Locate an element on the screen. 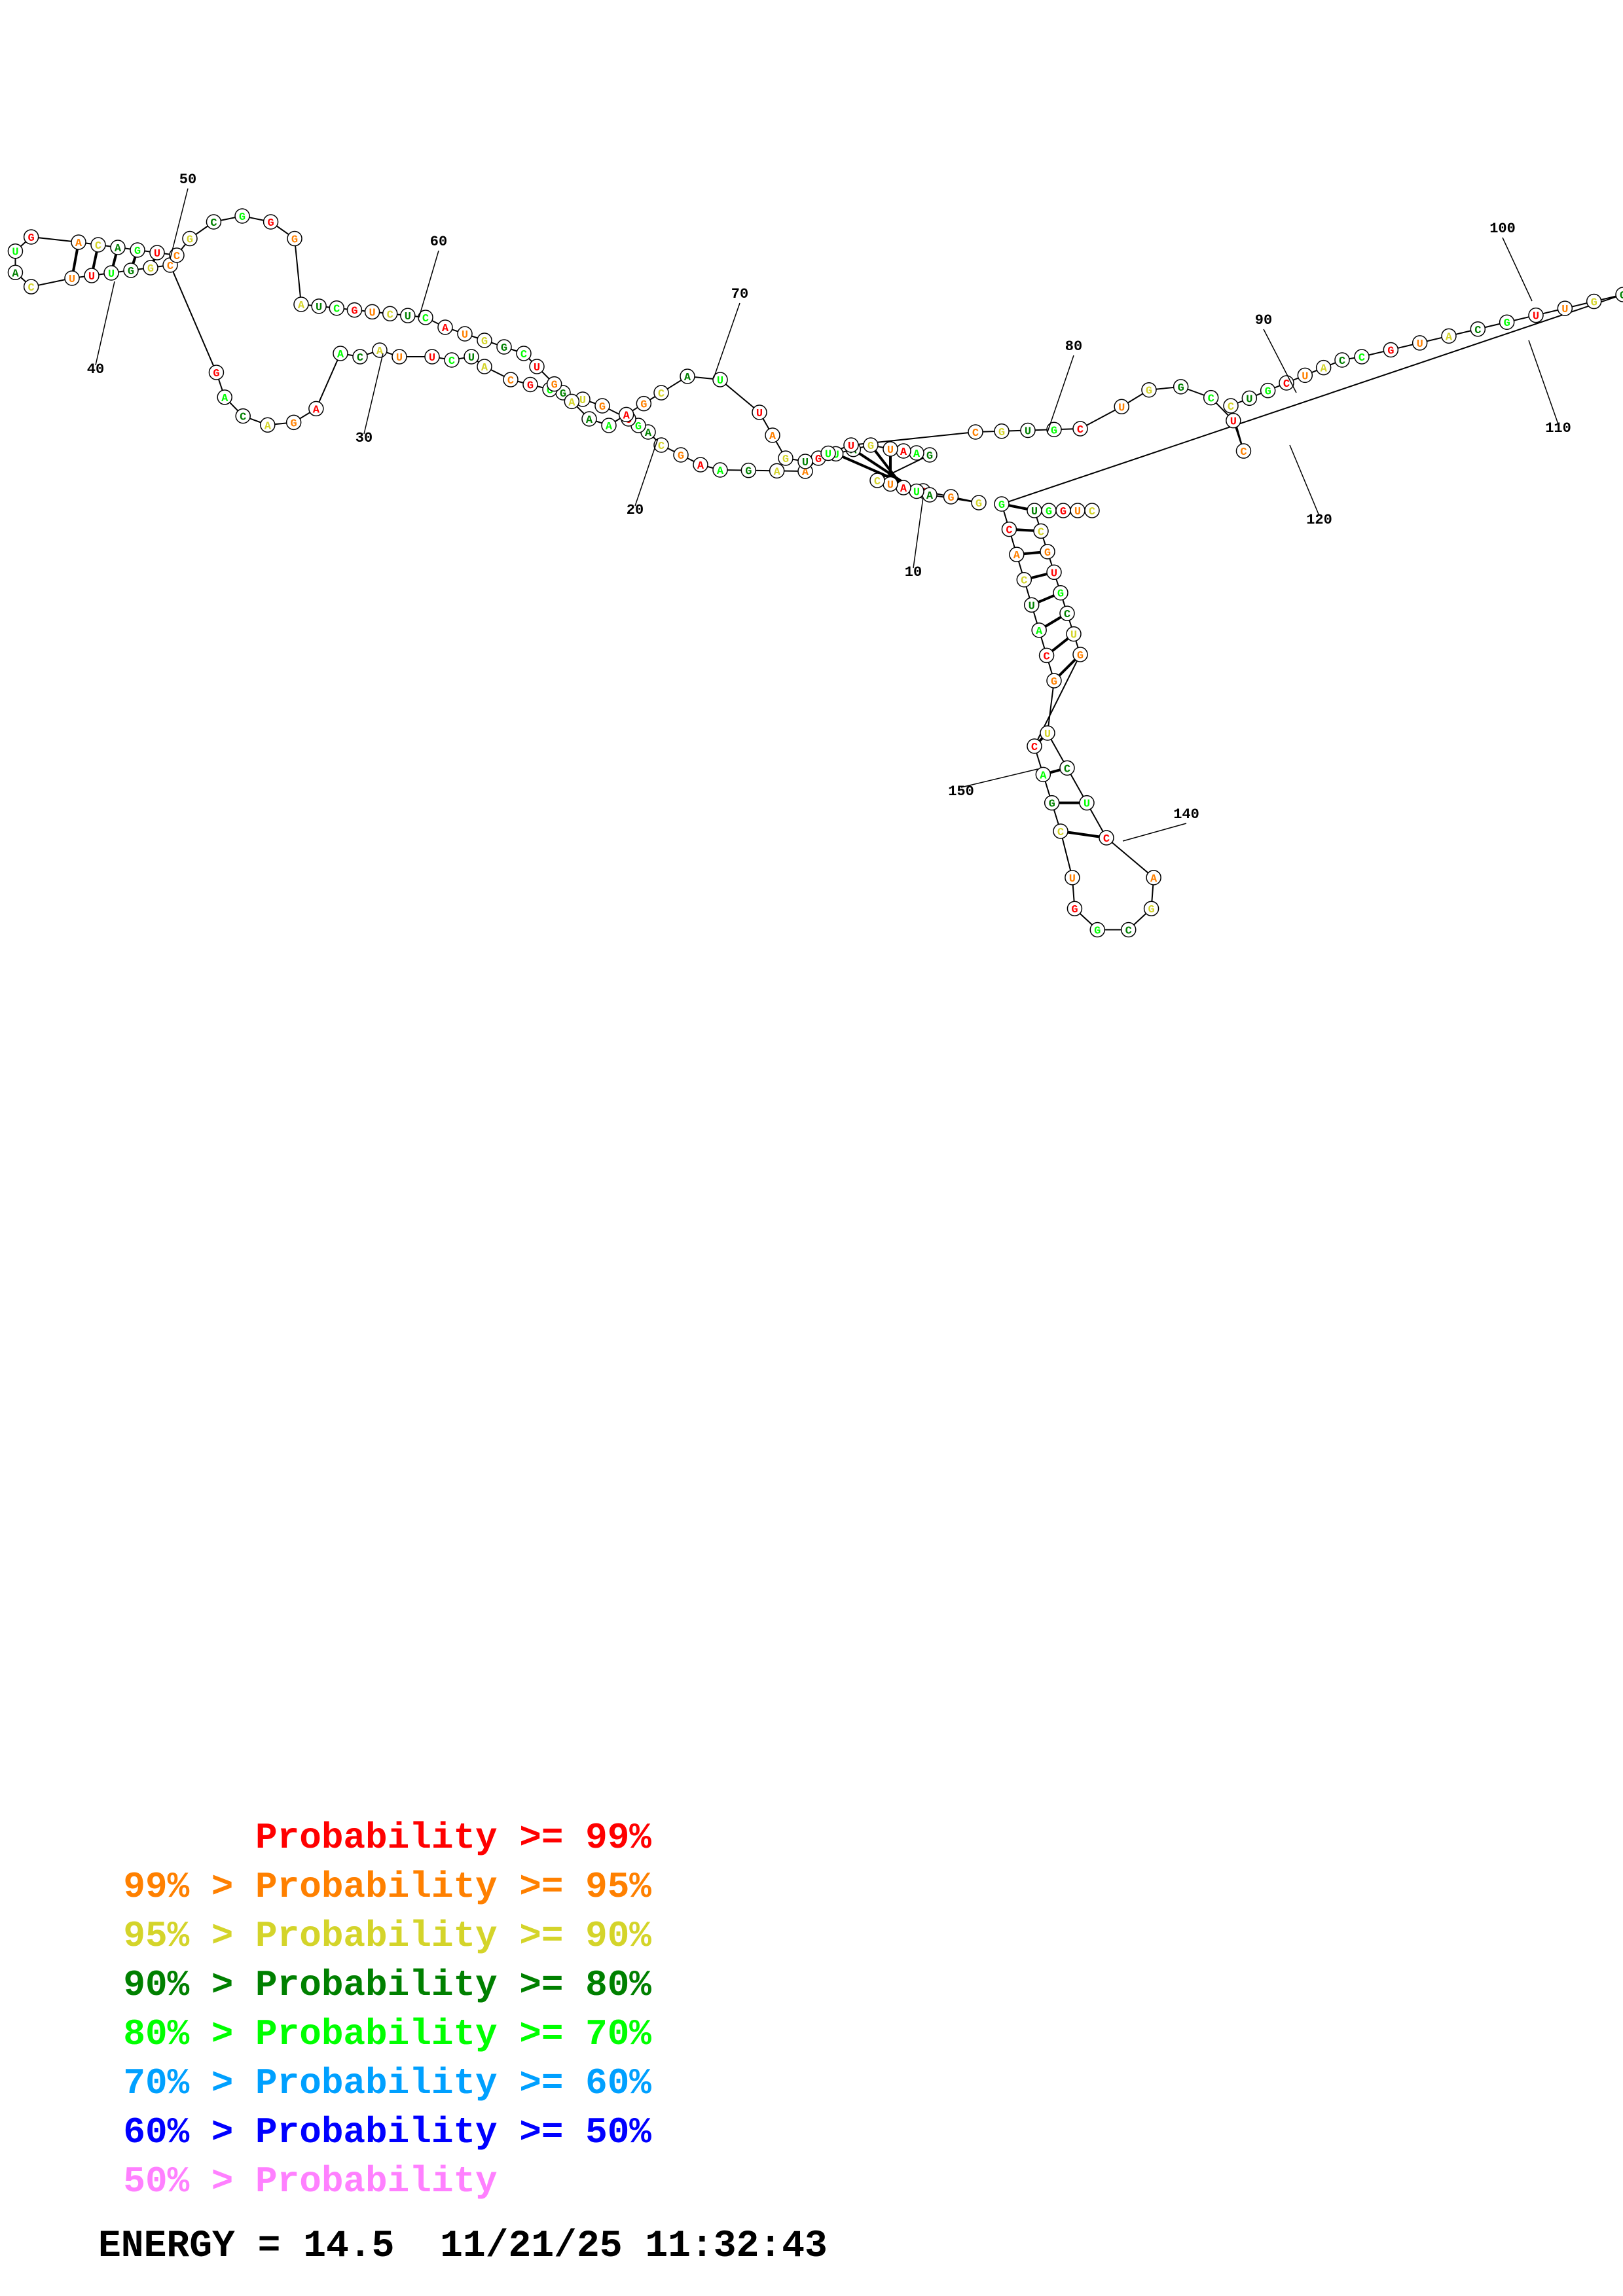  nucleotide-22: G is located at coordinates (681, 455).